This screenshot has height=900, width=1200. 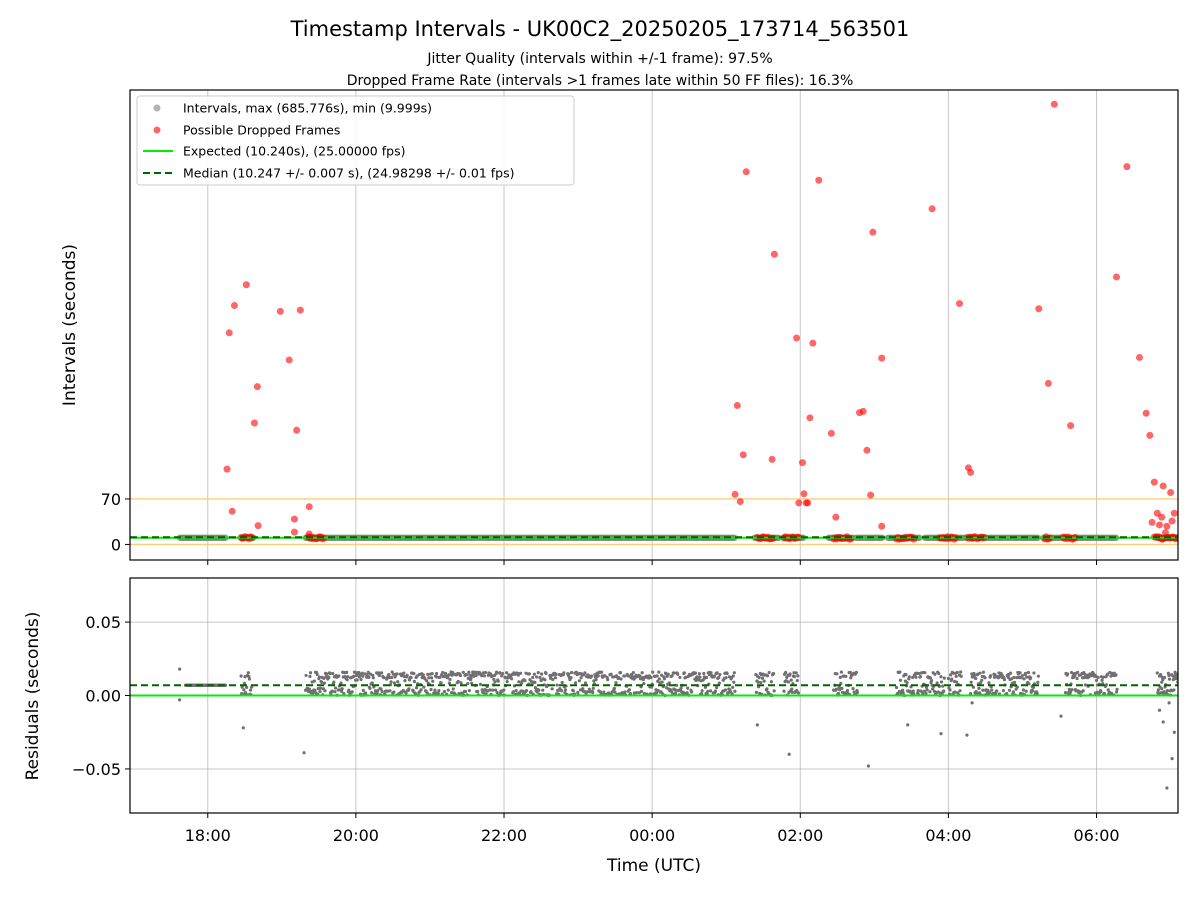 What do you see at coordinates (96, 769) in the screenshot?
I see `y-tick-label: −0.05` at bounding box center [96, 769].